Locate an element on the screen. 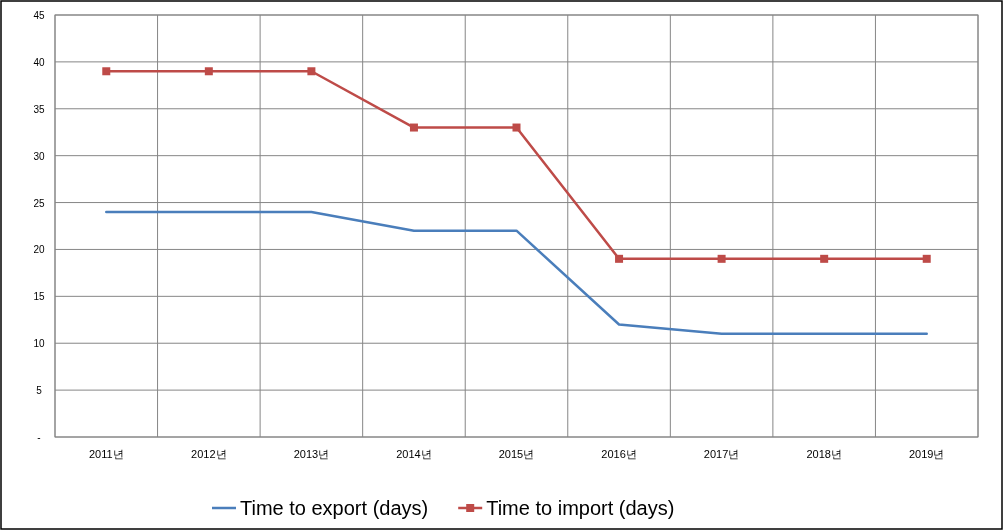 The image size is (1003, 530). x-tick-label: 2013년 is located at coordinates (311, 454).